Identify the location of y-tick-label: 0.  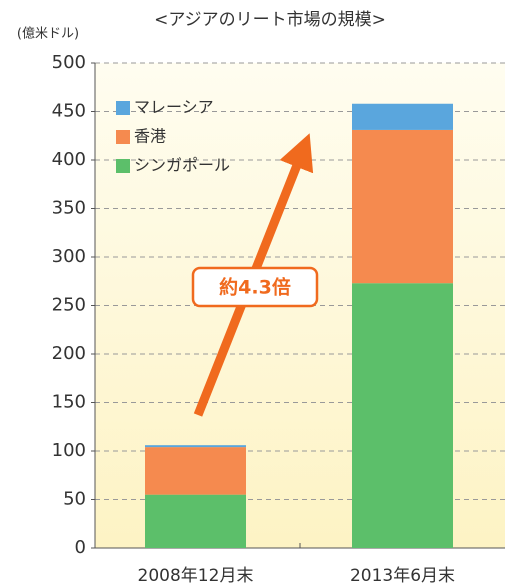
(80, 547).